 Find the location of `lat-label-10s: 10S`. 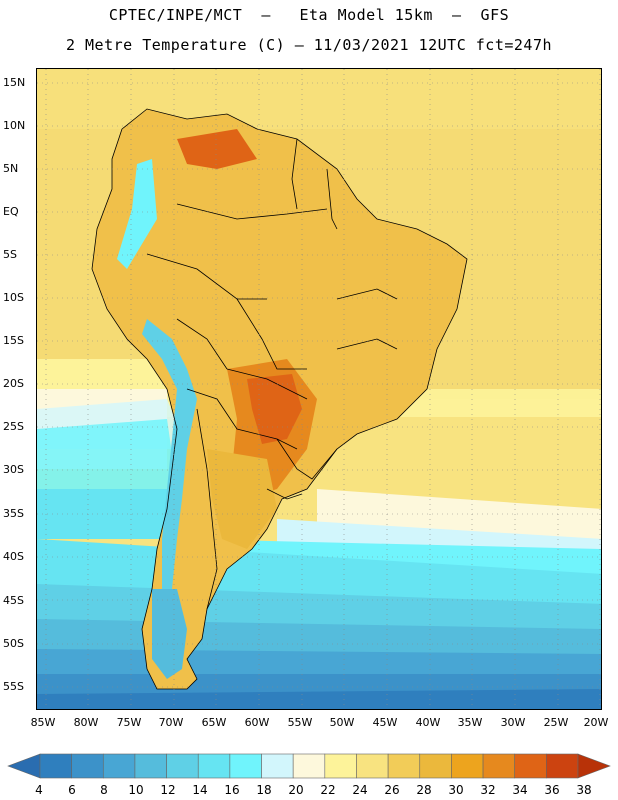

lat-label-10s: 10S is located at coordinates (13, 297).